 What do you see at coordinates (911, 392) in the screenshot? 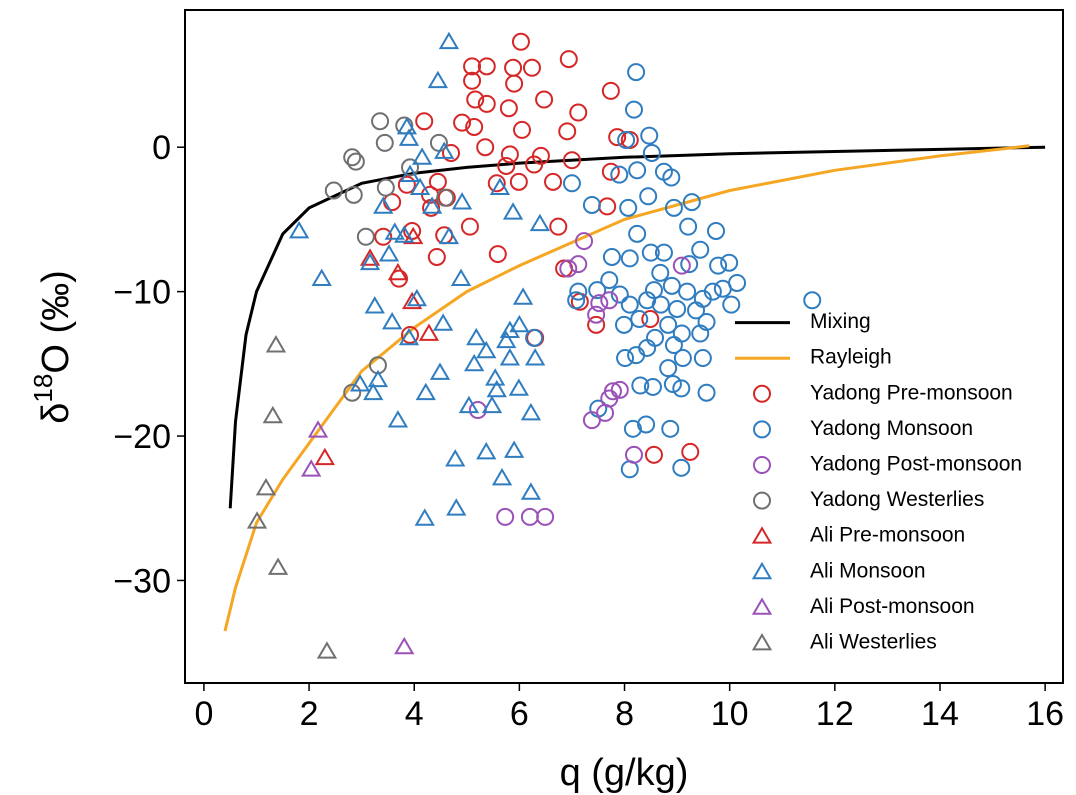
I see `legend-label: Yadong Pre-monsoon` at bounding box center [911, 392].